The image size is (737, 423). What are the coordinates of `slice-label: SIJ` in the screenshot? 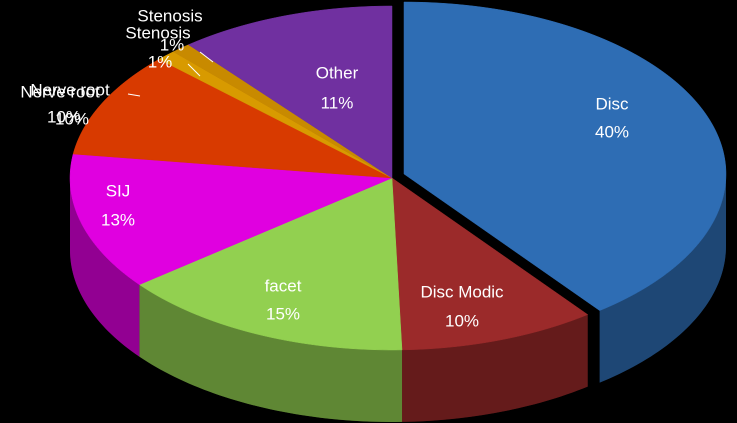 It's located at (118, 190).